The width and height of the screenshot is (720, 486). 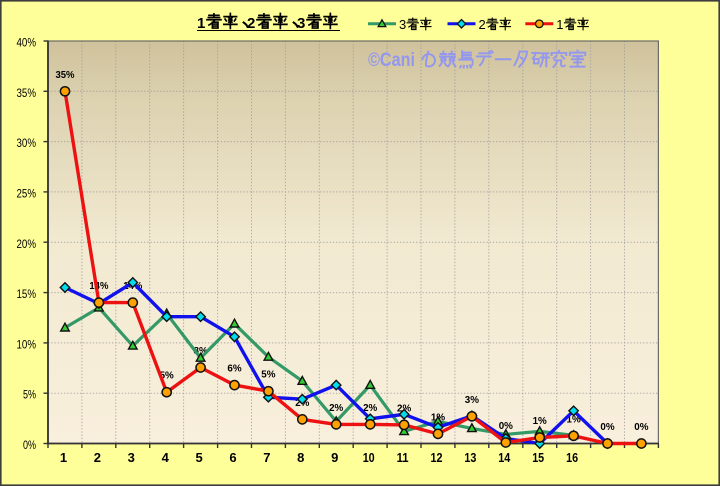 I want to click on svg-text: 8, so click(x=300, y=457).